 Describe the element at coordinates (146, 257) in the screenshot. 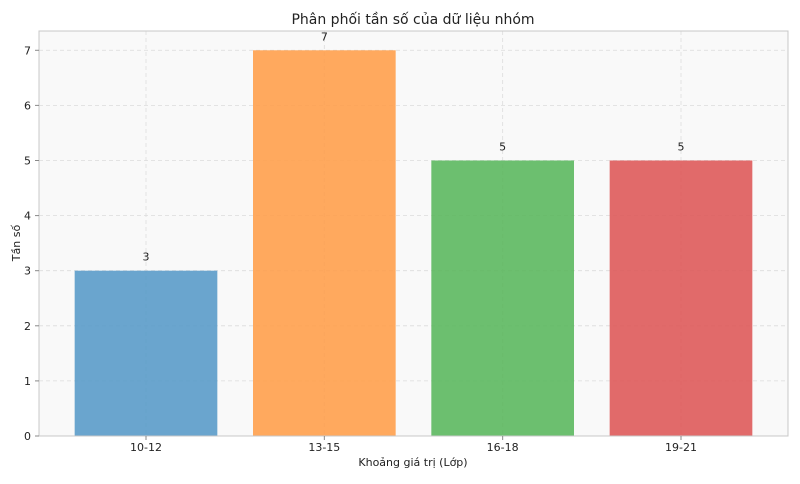

I see `bar-value-label: 3` at that location.